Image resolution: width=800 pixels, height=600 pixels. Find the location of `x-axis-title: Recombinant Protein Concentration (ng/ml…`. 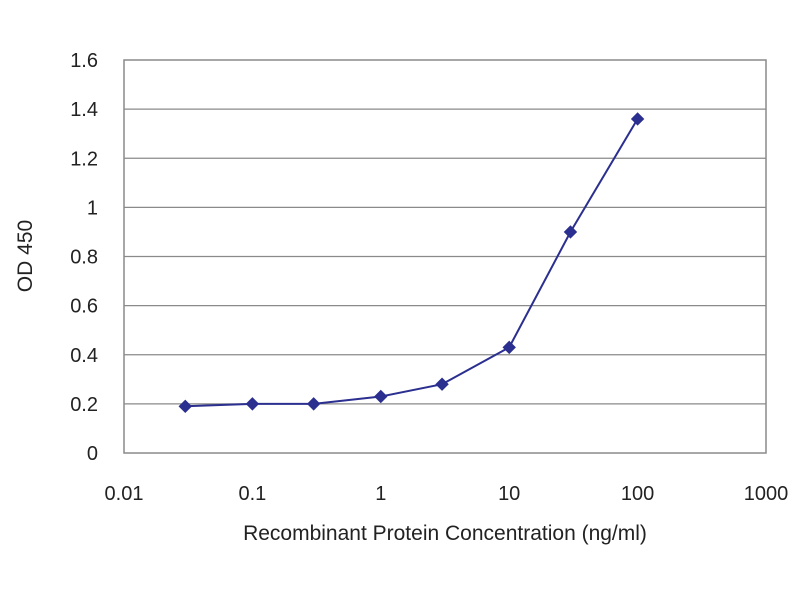

x-axis-title: Recombinant Protein Concentration (ng/ml… is located at coordinates (445, 533).